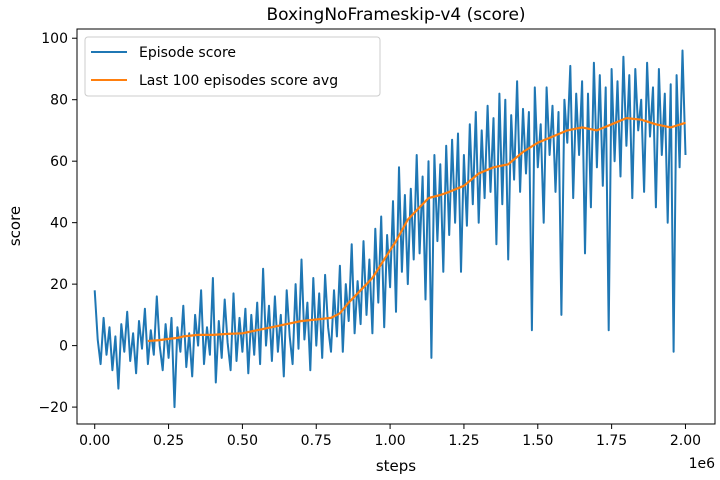  Describe the element at coordinates (15, 226) in the screenshot. I see `y-axis-label: score` at that location.